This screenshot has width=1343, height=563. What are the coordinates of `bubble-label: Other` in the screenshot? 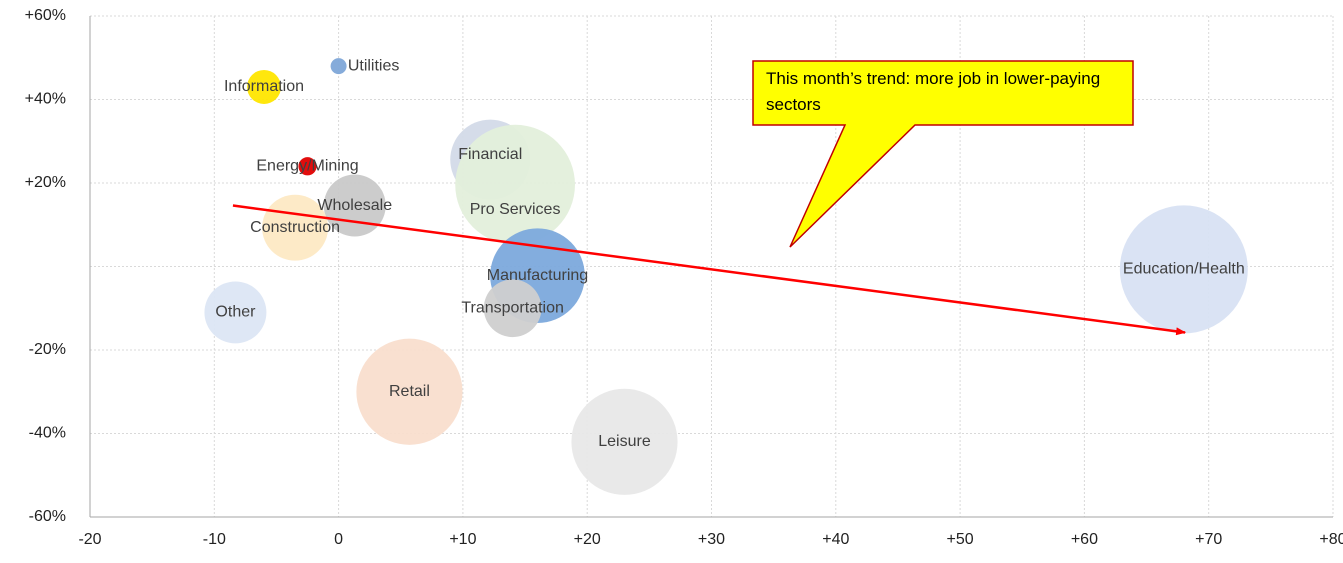 It's located at (235, 312).